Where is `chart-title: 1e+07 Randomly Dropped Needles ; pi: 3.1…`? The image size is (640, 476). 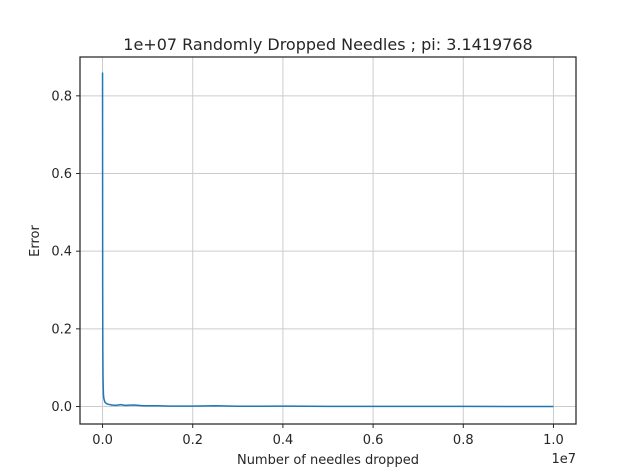
chart-title: 1e+07 Randomly Dropped Needles ; pi: 3.1… is located at coordinates (327, 44).